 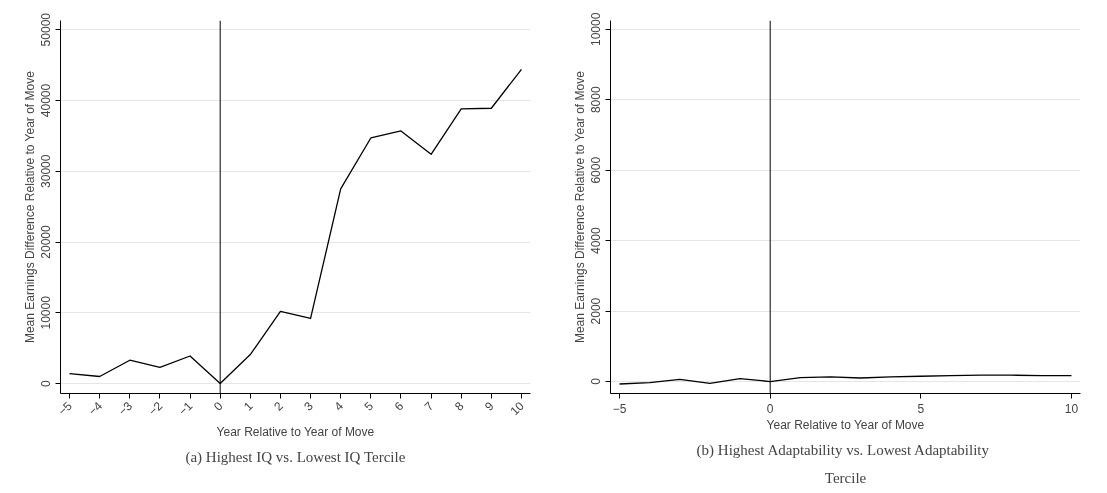 I want to click on x-tick-label: 2, so click(x=278, y=406).